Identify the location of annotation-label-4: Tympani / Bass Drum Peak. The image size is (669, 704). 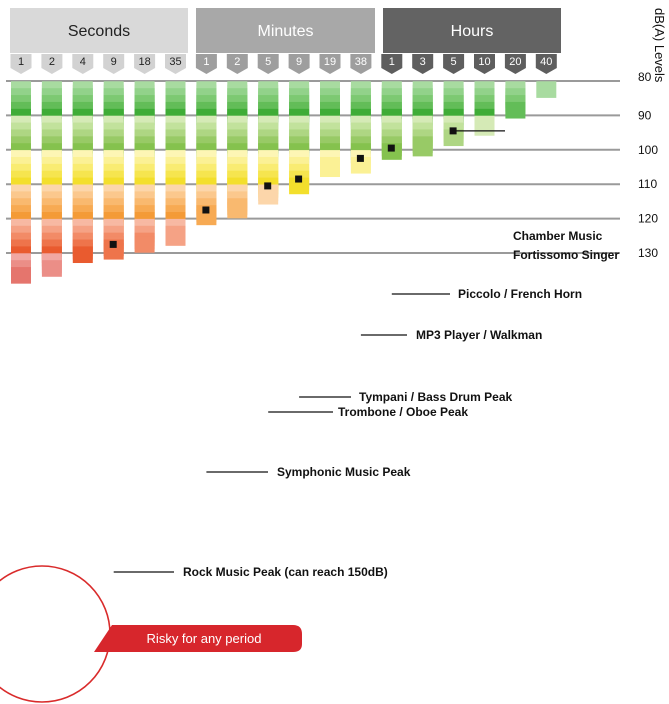
(435, 397).